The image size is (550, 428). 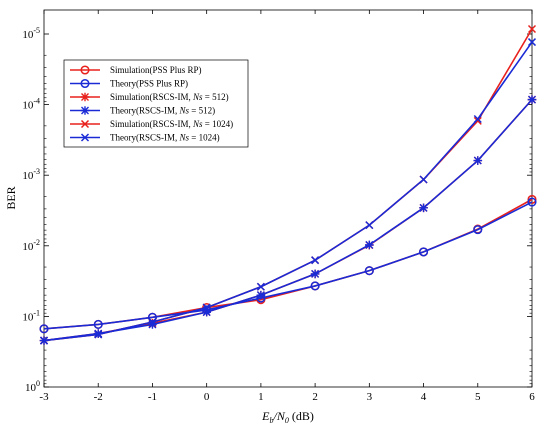 I want to click on x-tick-label: 3, so click(x=370, y=397).